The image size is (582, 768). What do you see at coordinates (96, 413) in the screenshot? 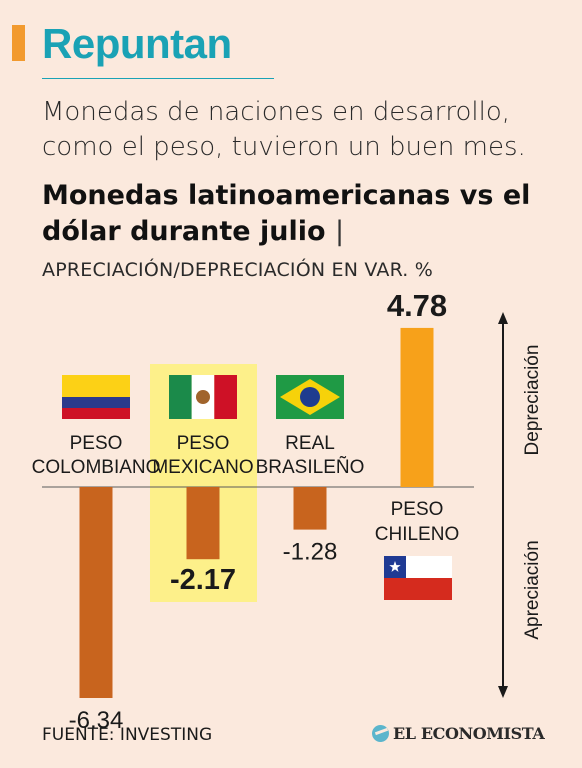
I see `colombia-flag-red` at bounding box center [96, 413].